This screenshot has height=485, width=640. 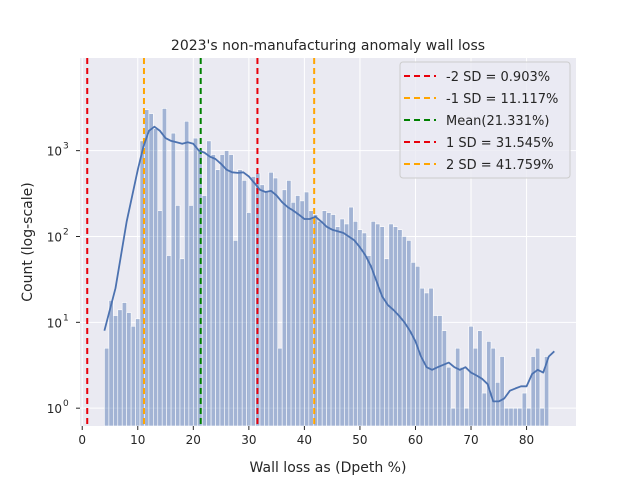 I want to click on legend-box, so click(x=485, y=120).